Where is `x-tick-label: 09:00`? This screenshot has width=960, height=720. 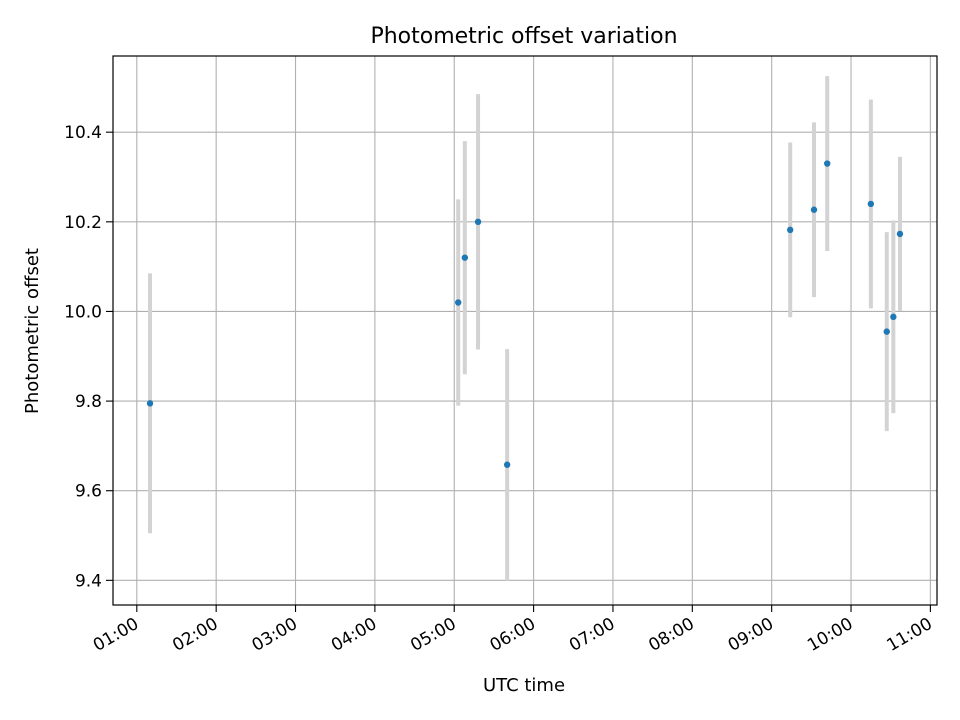
x-tick-label: 09:00 is located at coordinates (751, 635).